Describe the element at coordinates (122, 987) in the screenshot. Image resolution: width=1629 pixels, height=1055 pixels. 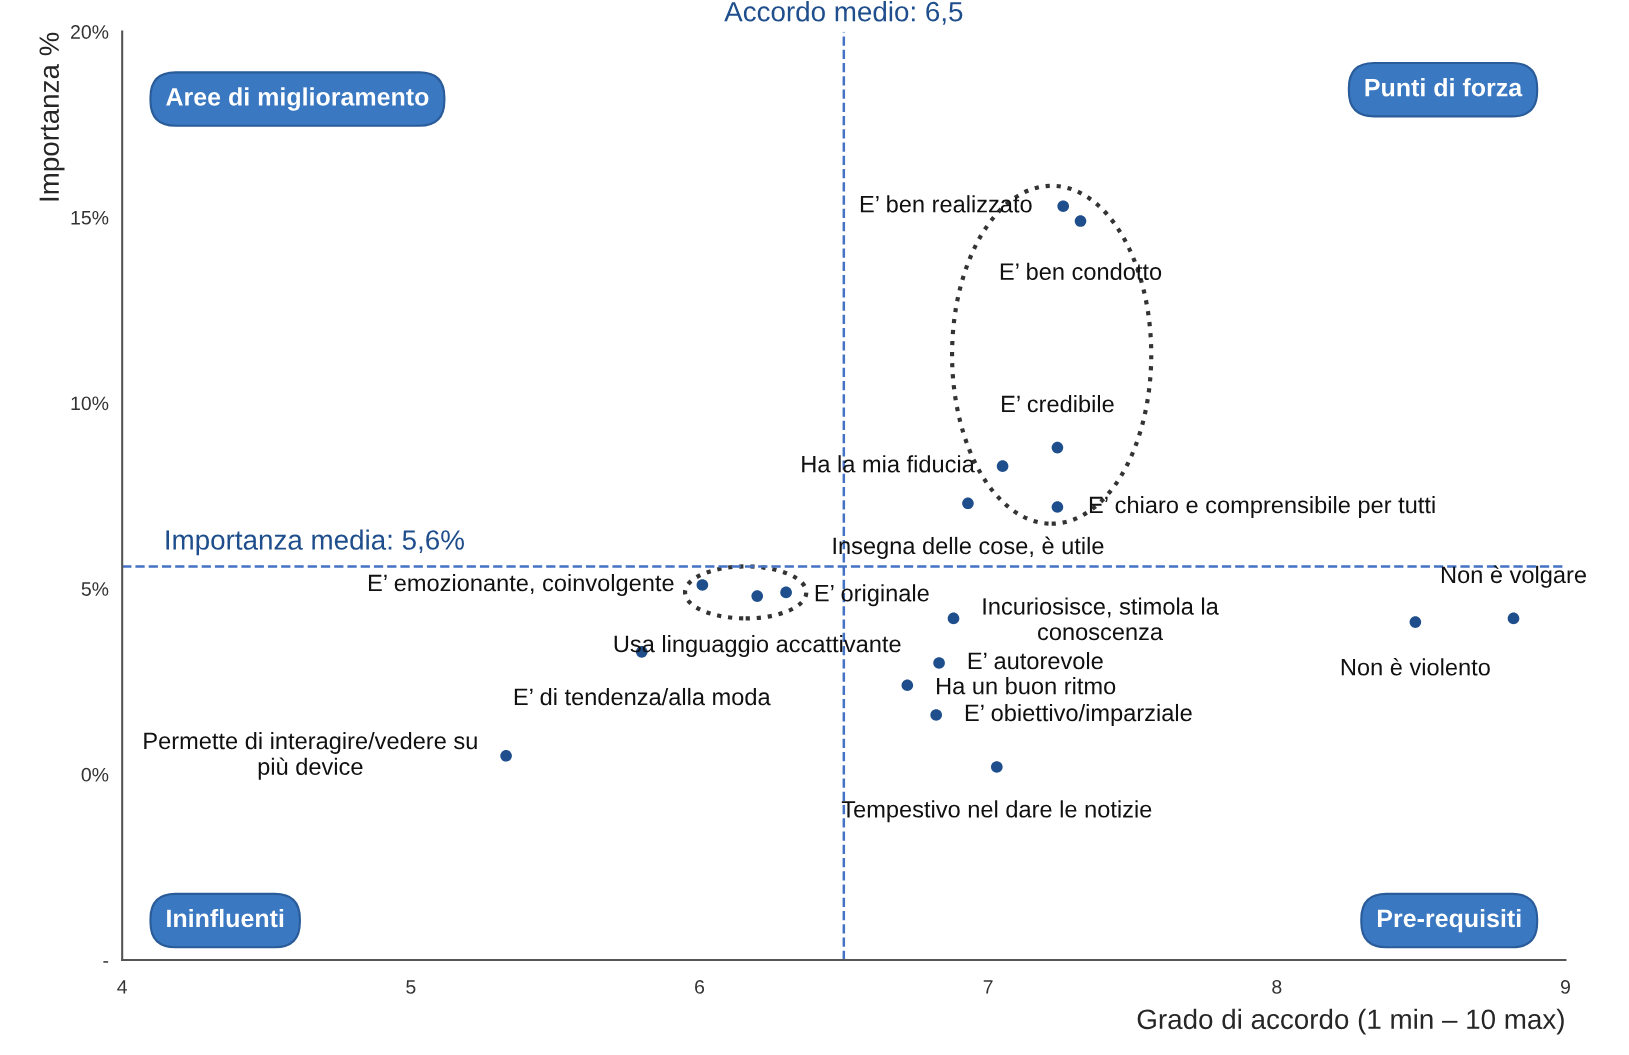
I see `x-tick-label: 4` at that location.